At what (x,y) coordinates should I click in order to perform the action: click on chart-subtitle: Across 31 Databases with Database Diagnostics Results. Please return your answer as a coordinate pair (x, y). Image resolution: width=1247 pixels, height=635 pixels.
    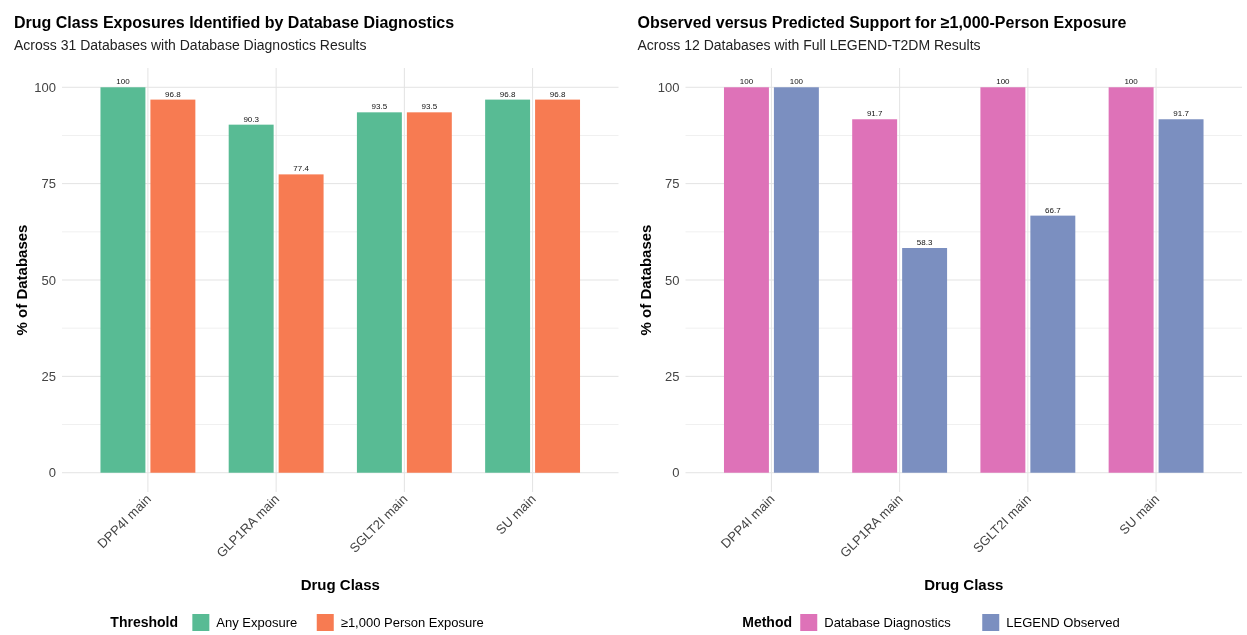
    Looking at the image, I should click on (190, 45).